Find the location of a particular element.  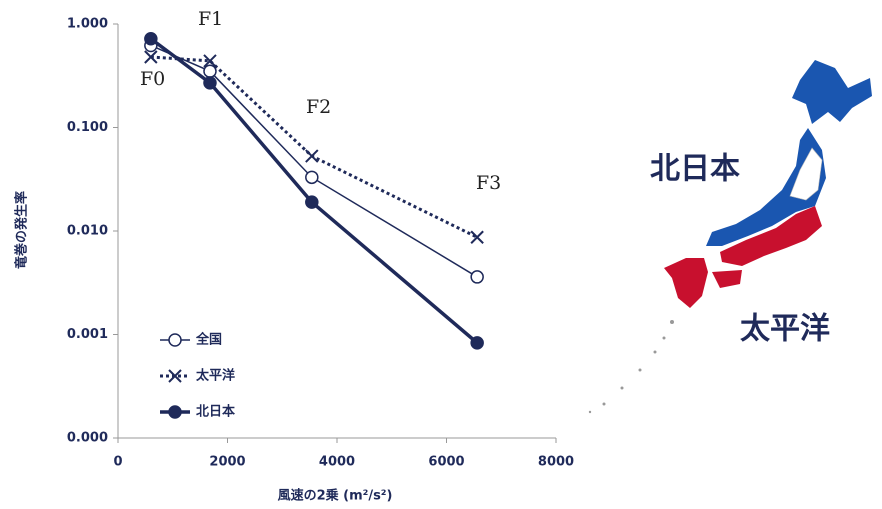

x-tick-label: 2000 is located at coordinates (227, 462).